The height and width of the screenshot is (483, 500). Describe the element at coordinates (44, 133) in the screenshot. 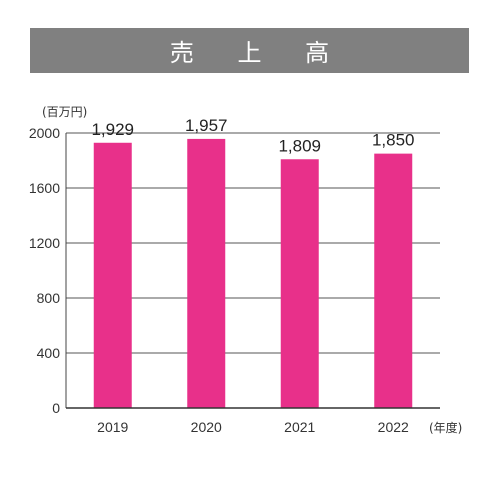

I see `y-tick-label-2000: 2000` at that location.